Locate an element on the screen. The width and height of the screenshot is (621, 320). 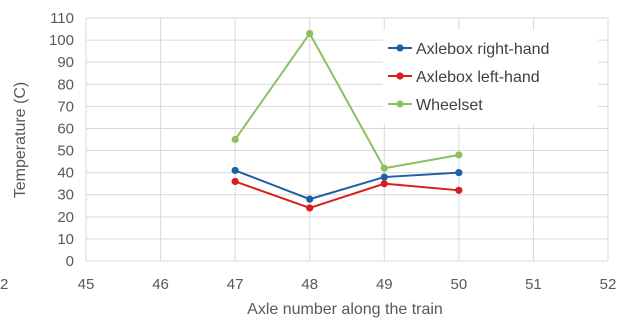
y-tick-label: 20 is located at coordinates (65, 217).